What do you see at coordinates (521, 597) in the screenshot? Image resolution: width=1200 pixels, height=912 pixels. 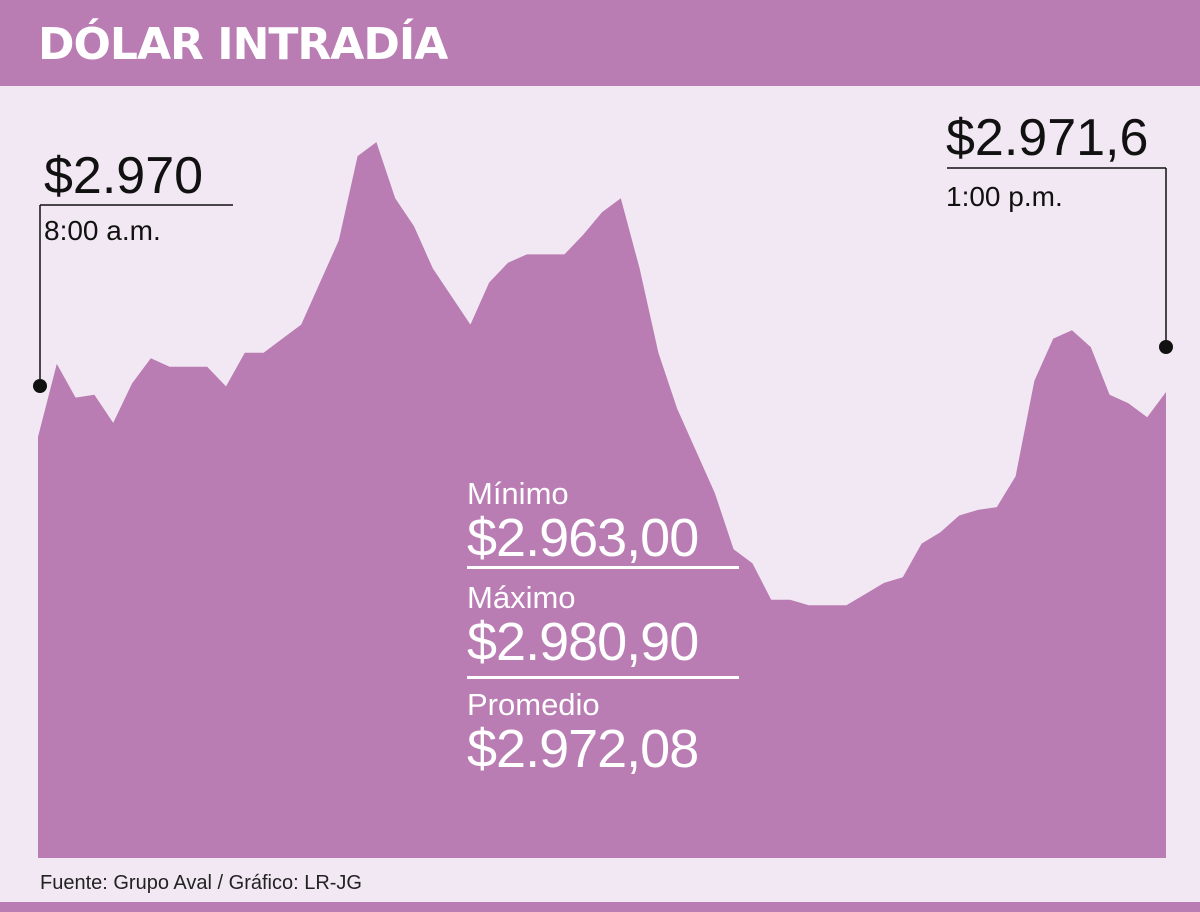 I see `max-label: Máximo` at bounding box center [521, 597].